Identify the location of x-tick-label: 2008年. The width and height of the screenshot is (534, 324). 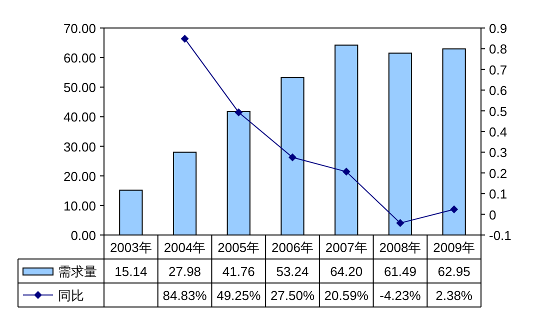
(400, 247).